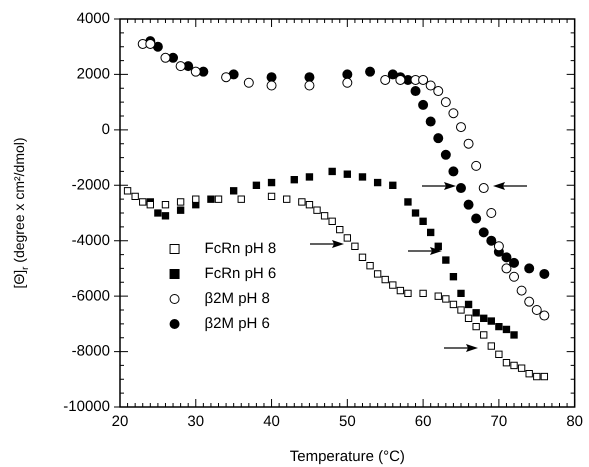 Image resolution: width=589 pixels, height=467 pixels. What do you see at coordinates (93, 19) in the screenshot?
I see `y-tick-label: 4000` at bounding box center [93, 19].